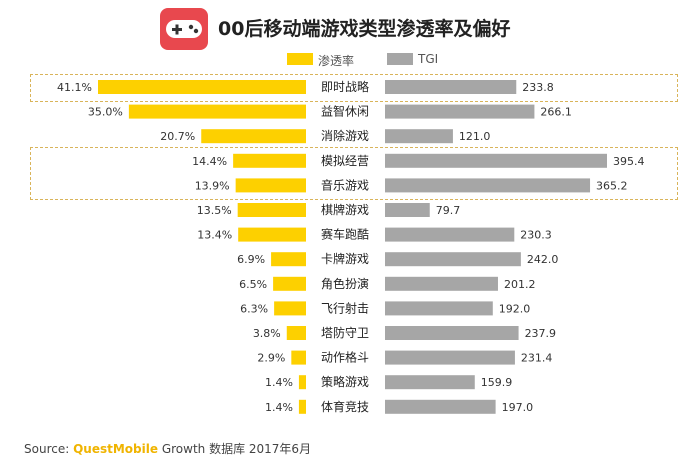  I want to click on legend-label-penetration: 渗透率, so click(336, 61).